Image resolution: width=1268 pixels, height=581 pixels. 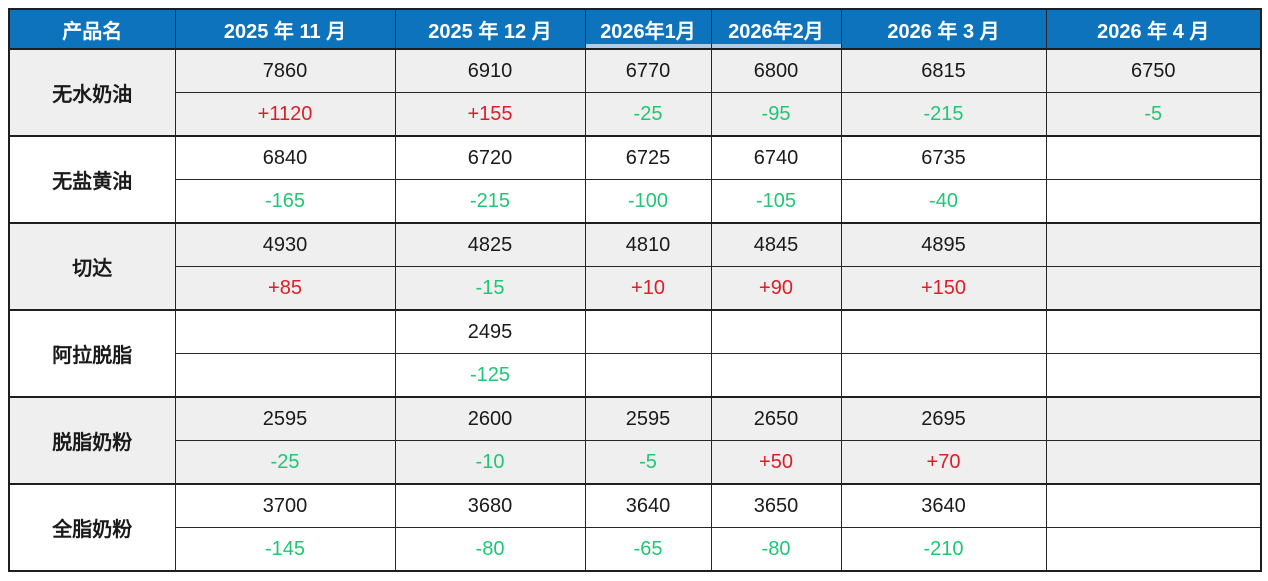 I want to click on change-cell: -105, so click(x=776, y=201).